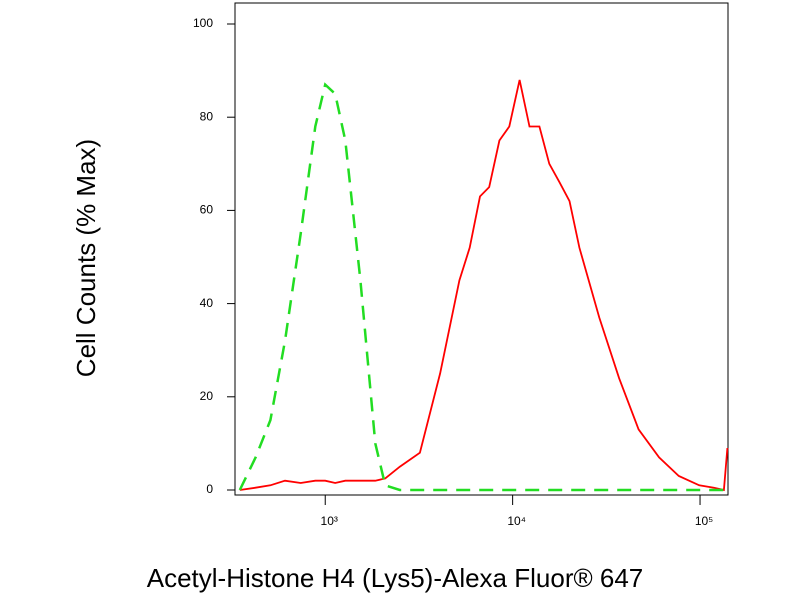 Image resolution: width=800 pixels, height=600 pixels. I want to click on x-tick-label: 10⁵, so click(704, 521).